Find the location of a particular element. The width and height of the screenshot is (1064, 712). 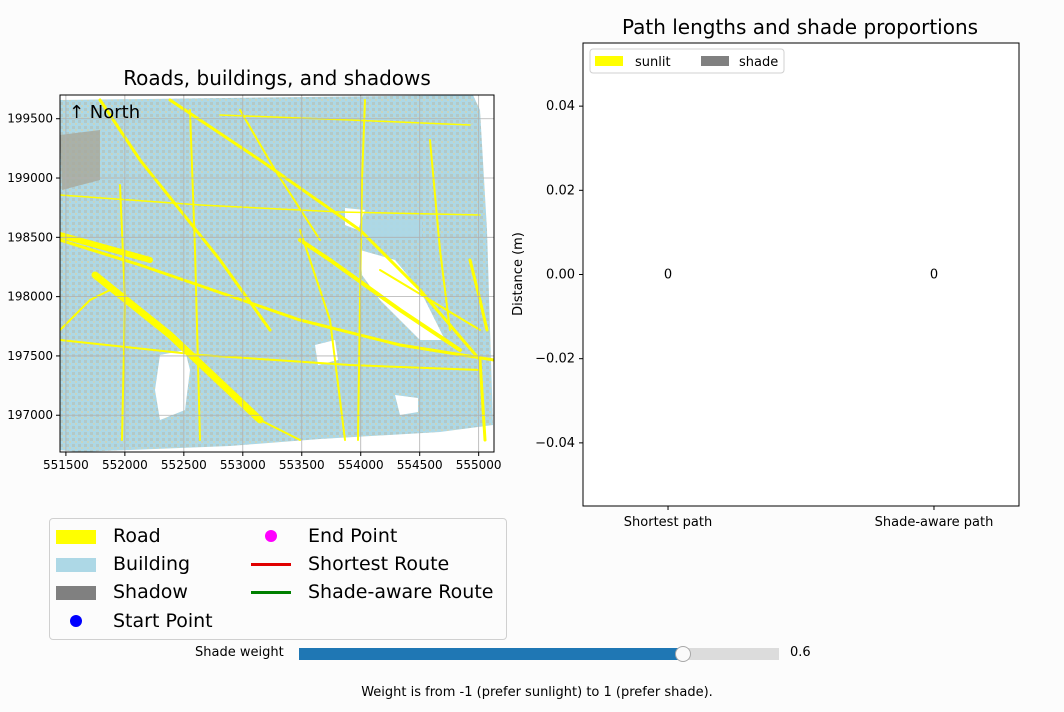

shadow-swatch is located at coordinates (76, 593).